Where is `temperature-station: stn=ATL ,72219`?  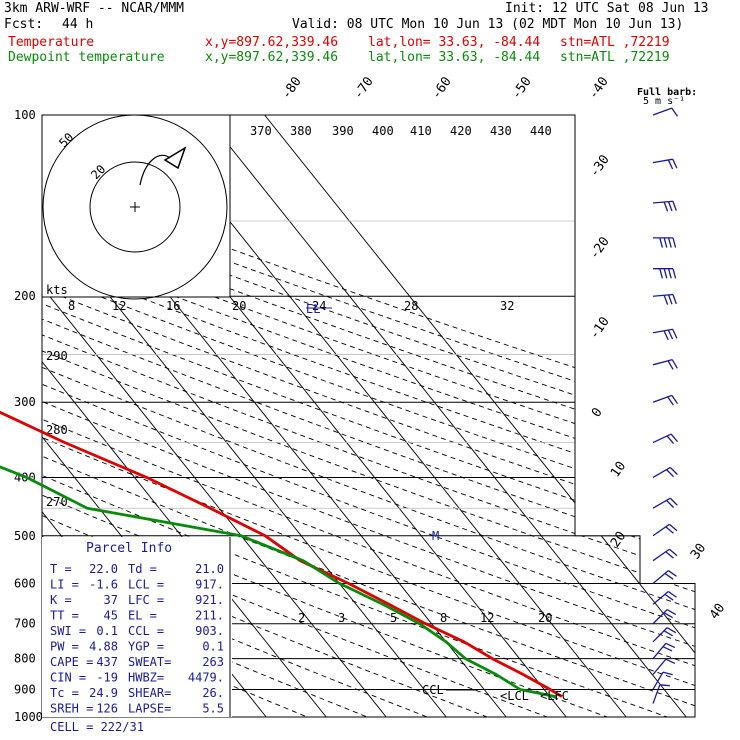
temperature-station: stn=ATL ,72219 is located at coordinates (615, 42).